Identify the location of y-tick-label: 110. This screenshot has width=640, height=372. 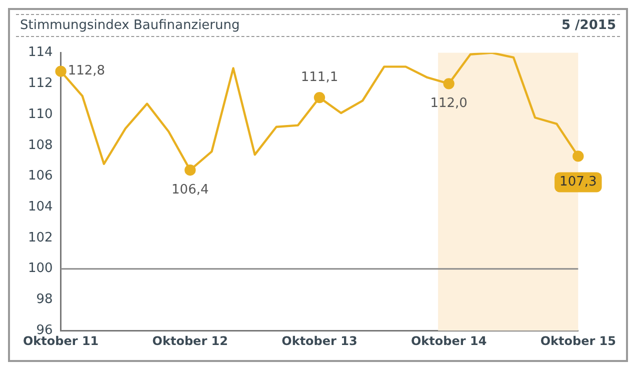
(40, 114).